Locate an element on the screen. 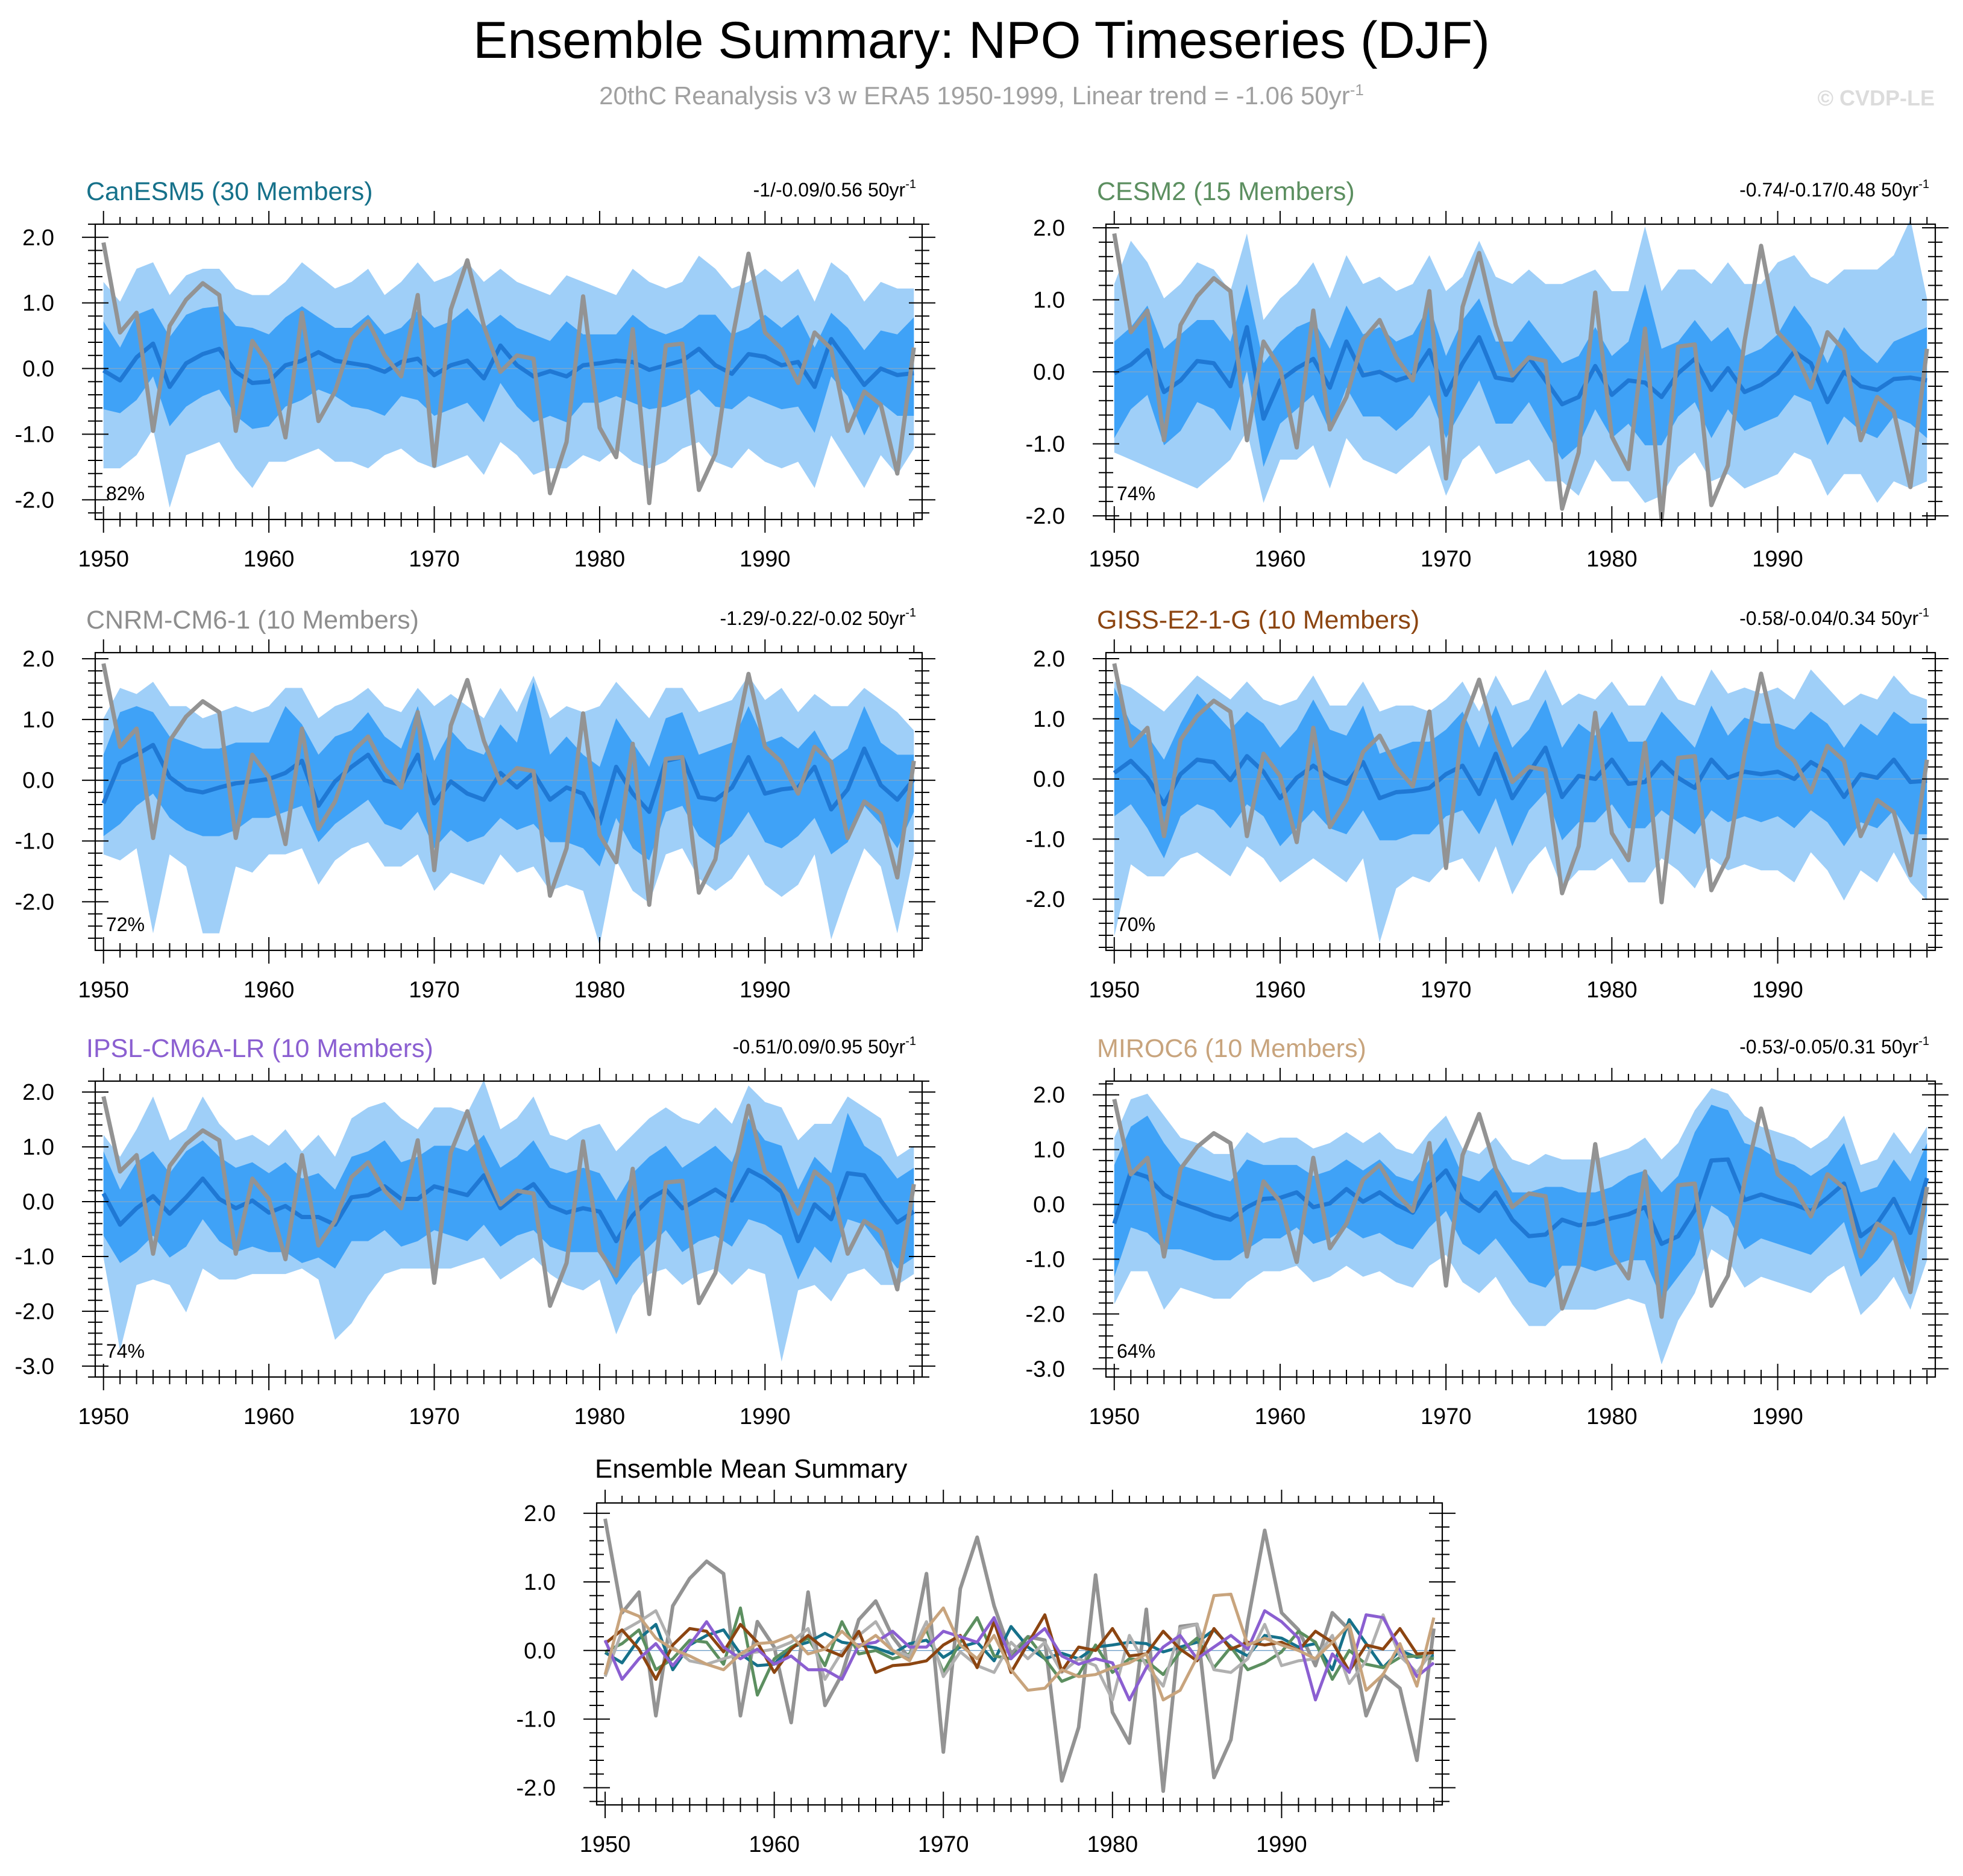  trend-value: -0.74/-0.17/0.48 50yr is located at coordinates (1828, 190).